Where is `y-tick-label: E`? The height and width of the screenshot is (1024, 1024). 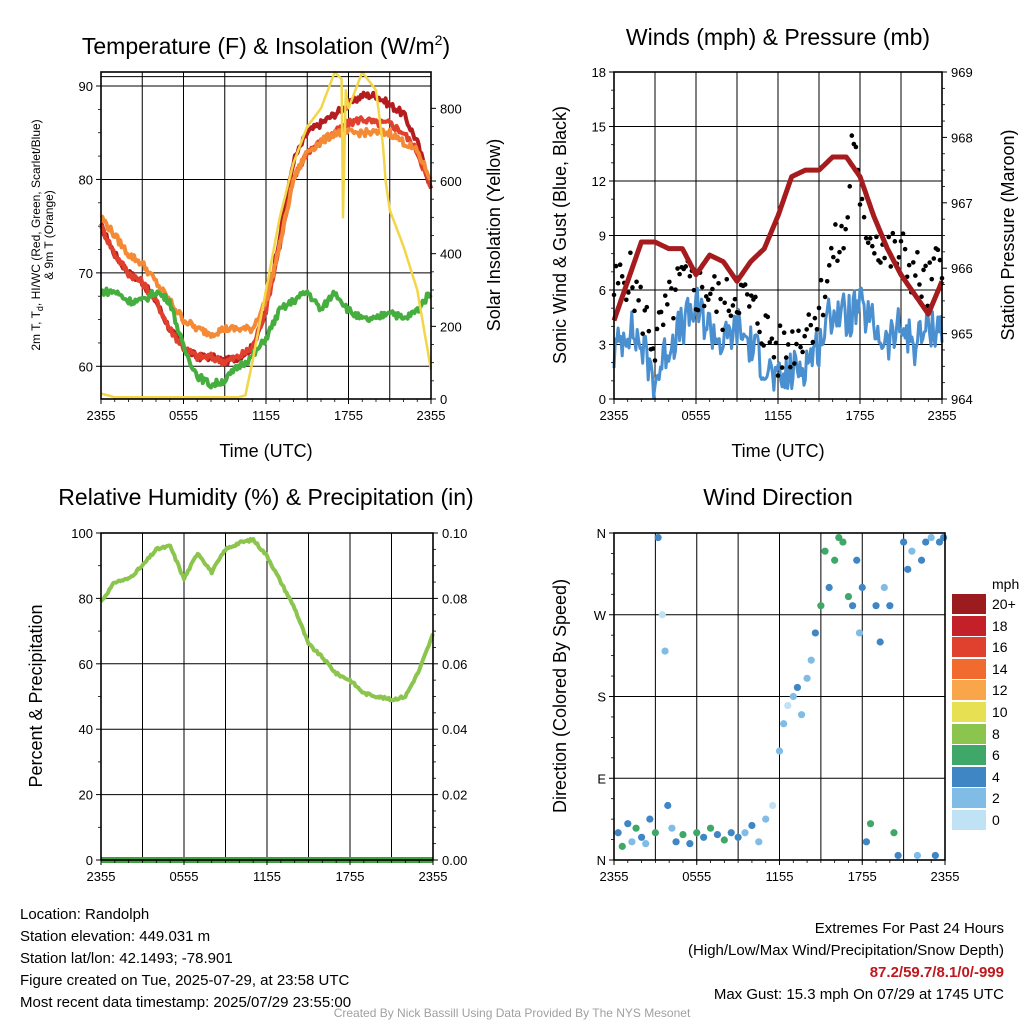 y-tick-label: E is located at coordinates (601, 778).